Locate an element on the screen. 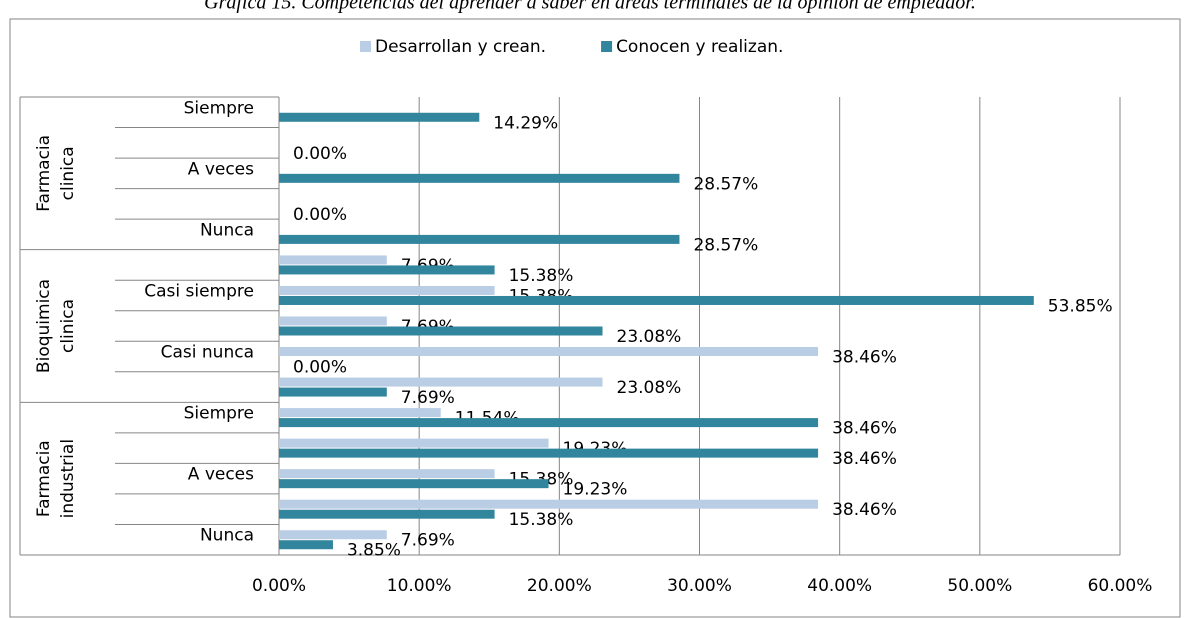 Image resolution: width=1185 pixels, height=618 pixels. y-tick-label: Casi nunca is located at coordinates (207, 353).